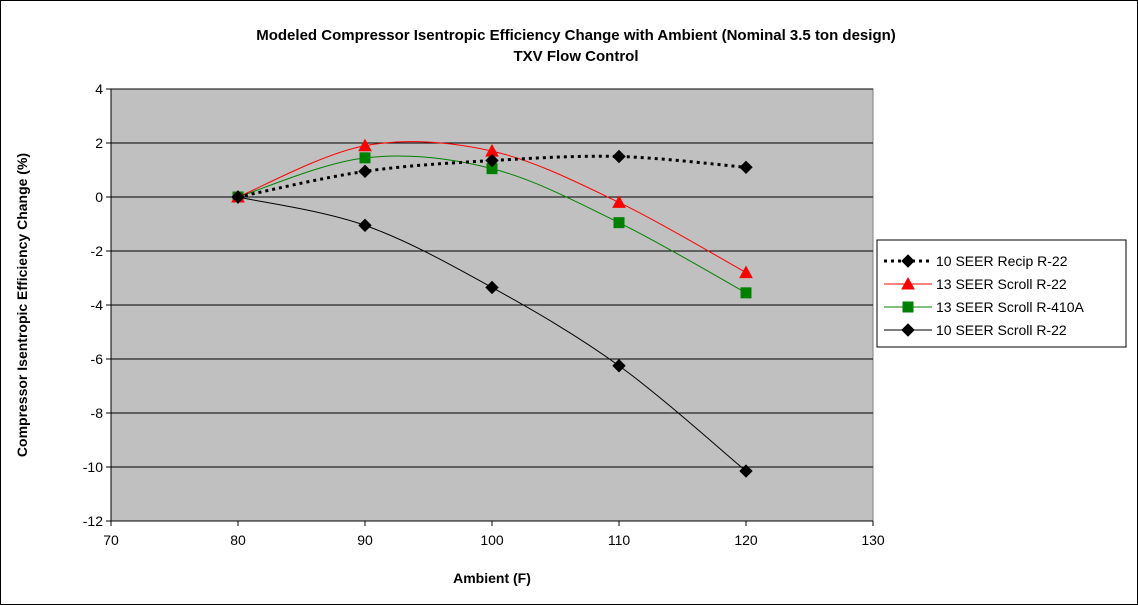  I want to click on y-tick-label-4: -4, so click(97, 305).